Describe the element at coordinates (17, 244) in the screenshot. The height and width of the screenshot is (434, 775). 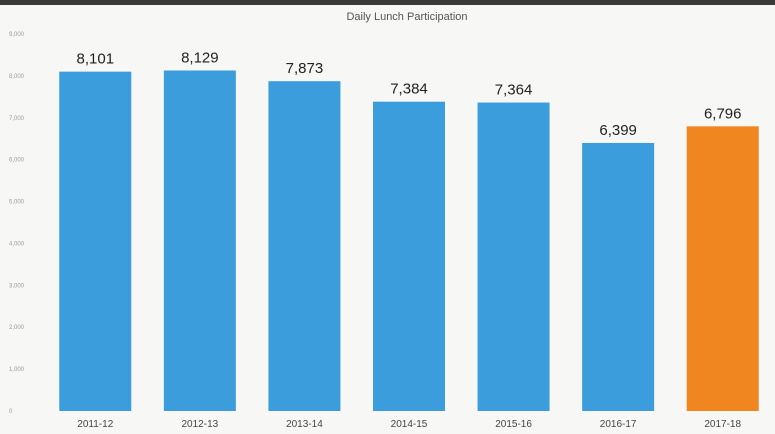
I see `y-tick-label: 4,000` at that location.